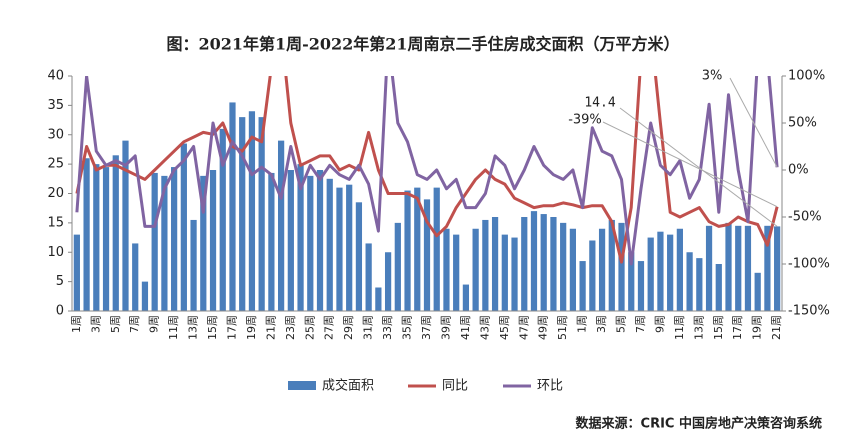  I want to click on legend-label: 成交面积, so click(348, 386).